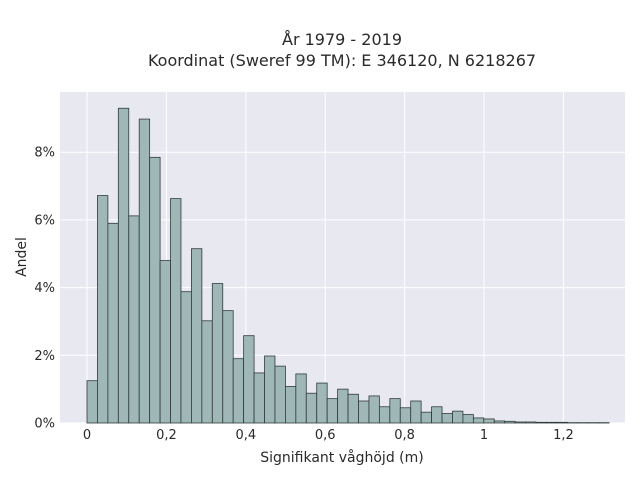 The image size is (640, 480). What do you see at coordinates (341, 457) in the screenshot?
I see `x-axis-label: Signifikant våghöjd (m)` at bounding box center [341, 457].